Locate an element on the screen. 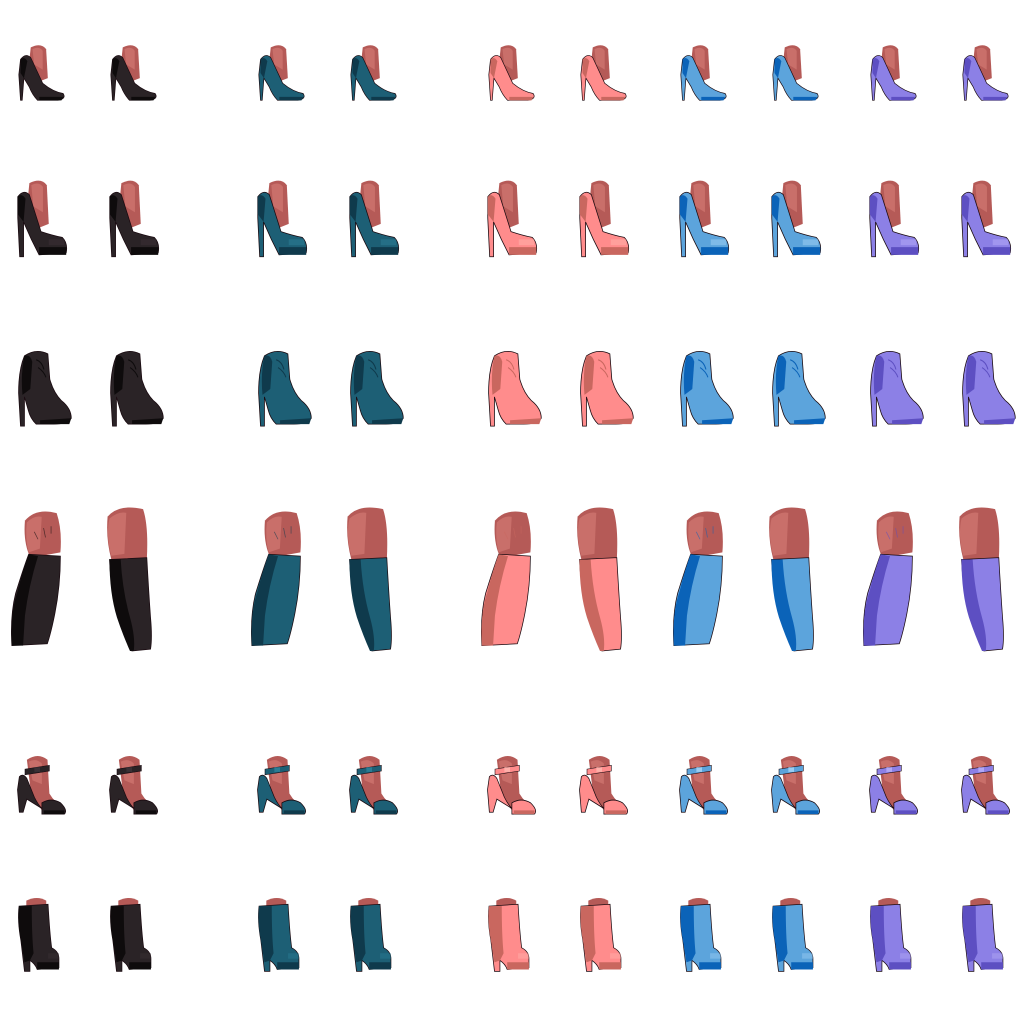 Image resolution: width=1024 pixels, height=1024 pixels. platform-bootie-icon-teal-b is located at coordinates (371, 936).